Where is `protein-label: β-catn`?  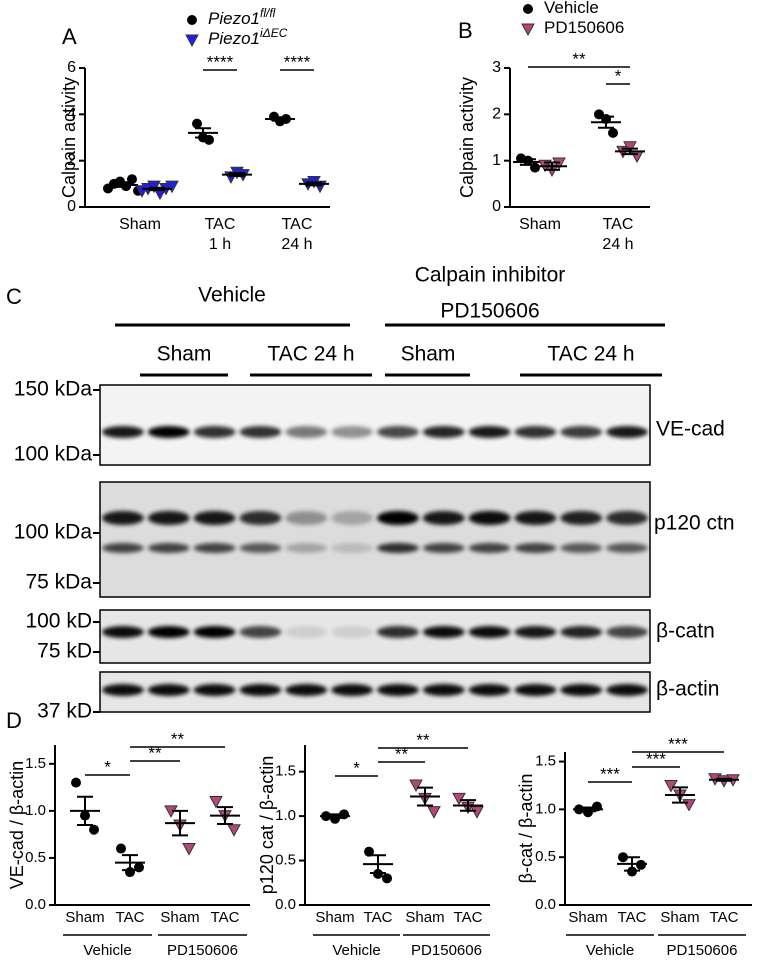
protein-label: β-catn is located at coordinates (685, 631).